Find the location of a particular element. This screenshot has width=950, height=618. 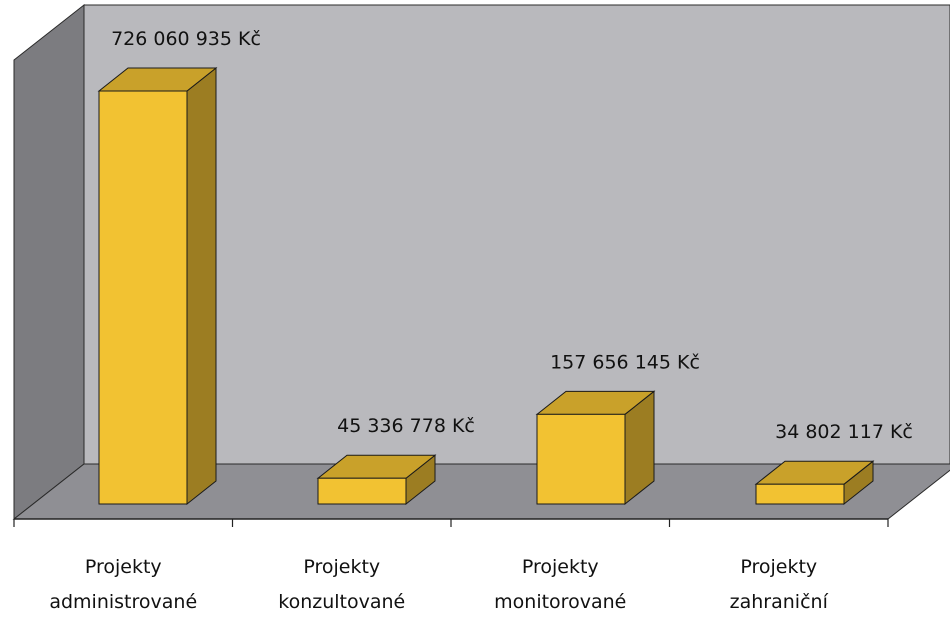

data-label: 157 656 145 Kč is located at coordinates (625, 362).